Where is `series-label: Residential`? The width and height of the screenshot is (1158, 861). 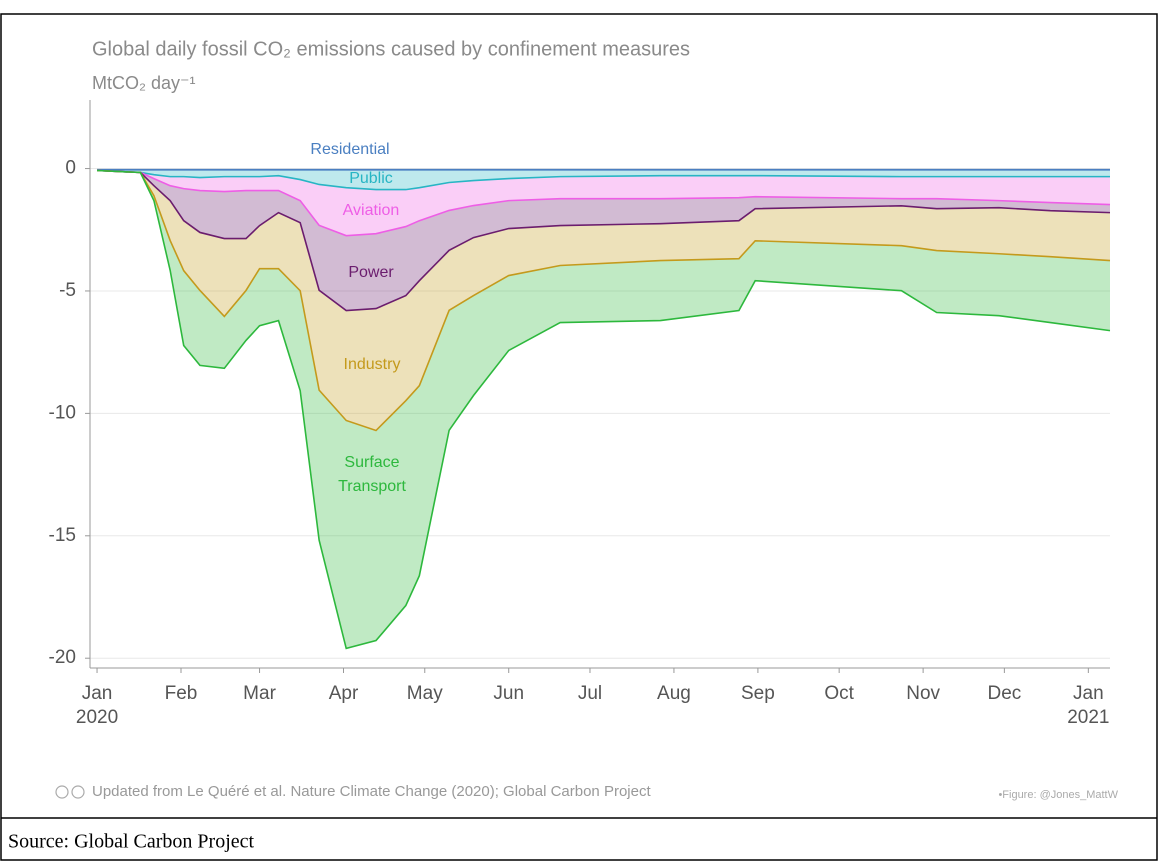
series-label: Residential is located at coordinates (350, 149).